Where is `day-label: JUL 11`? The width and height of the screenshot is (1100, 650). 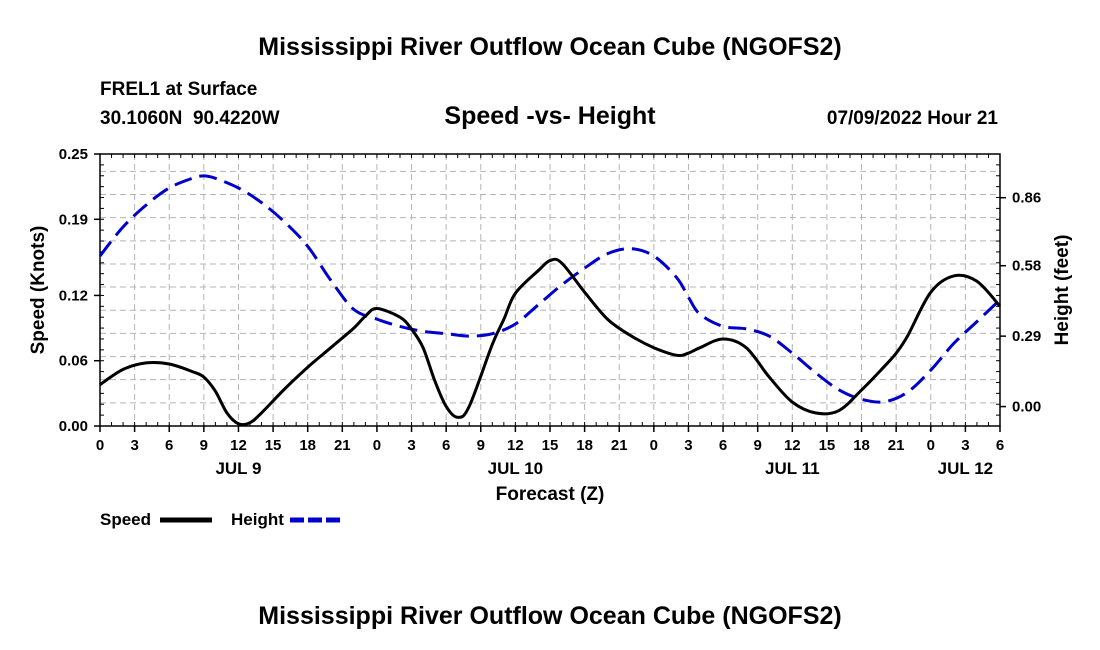 day-label: JUL 11 is located at coordinates (792, 468).